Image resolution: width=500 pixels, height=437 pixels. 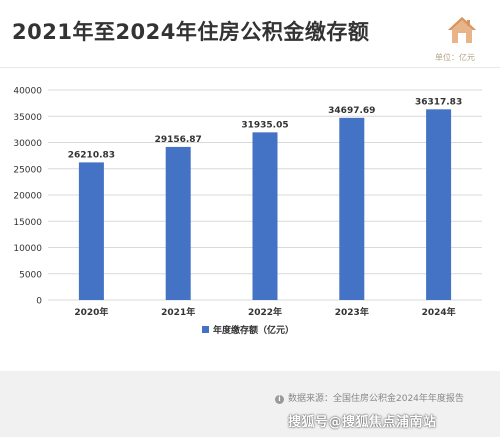 I want to click on unit-label: 单位：亿元, so click(x=455, y=57).